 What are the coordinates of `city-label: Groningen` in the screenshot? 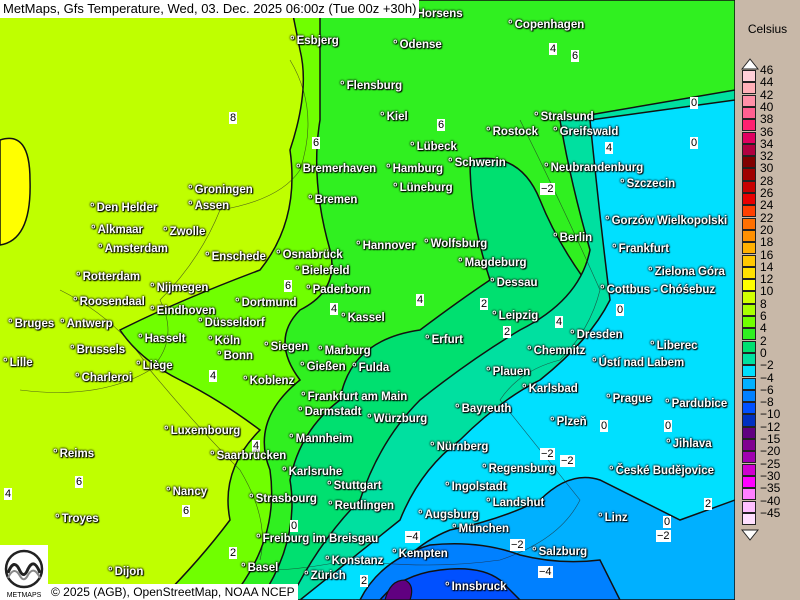 It's located at (220, 190).